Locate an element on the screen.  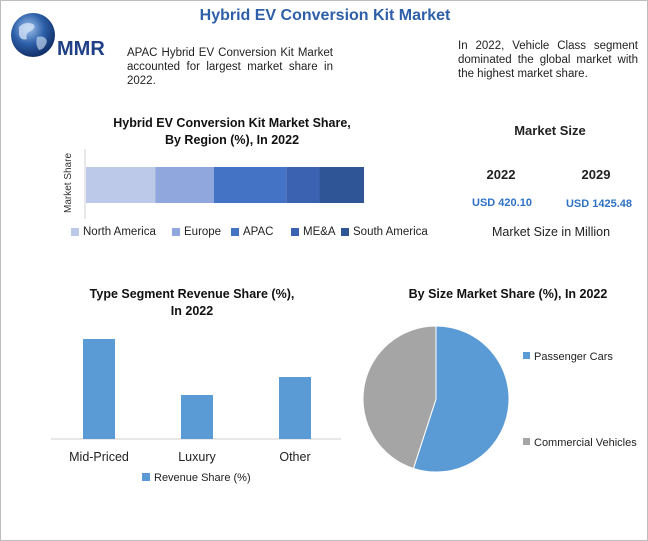
region-share-chart: Market Share is located at coordinates (213, 184).